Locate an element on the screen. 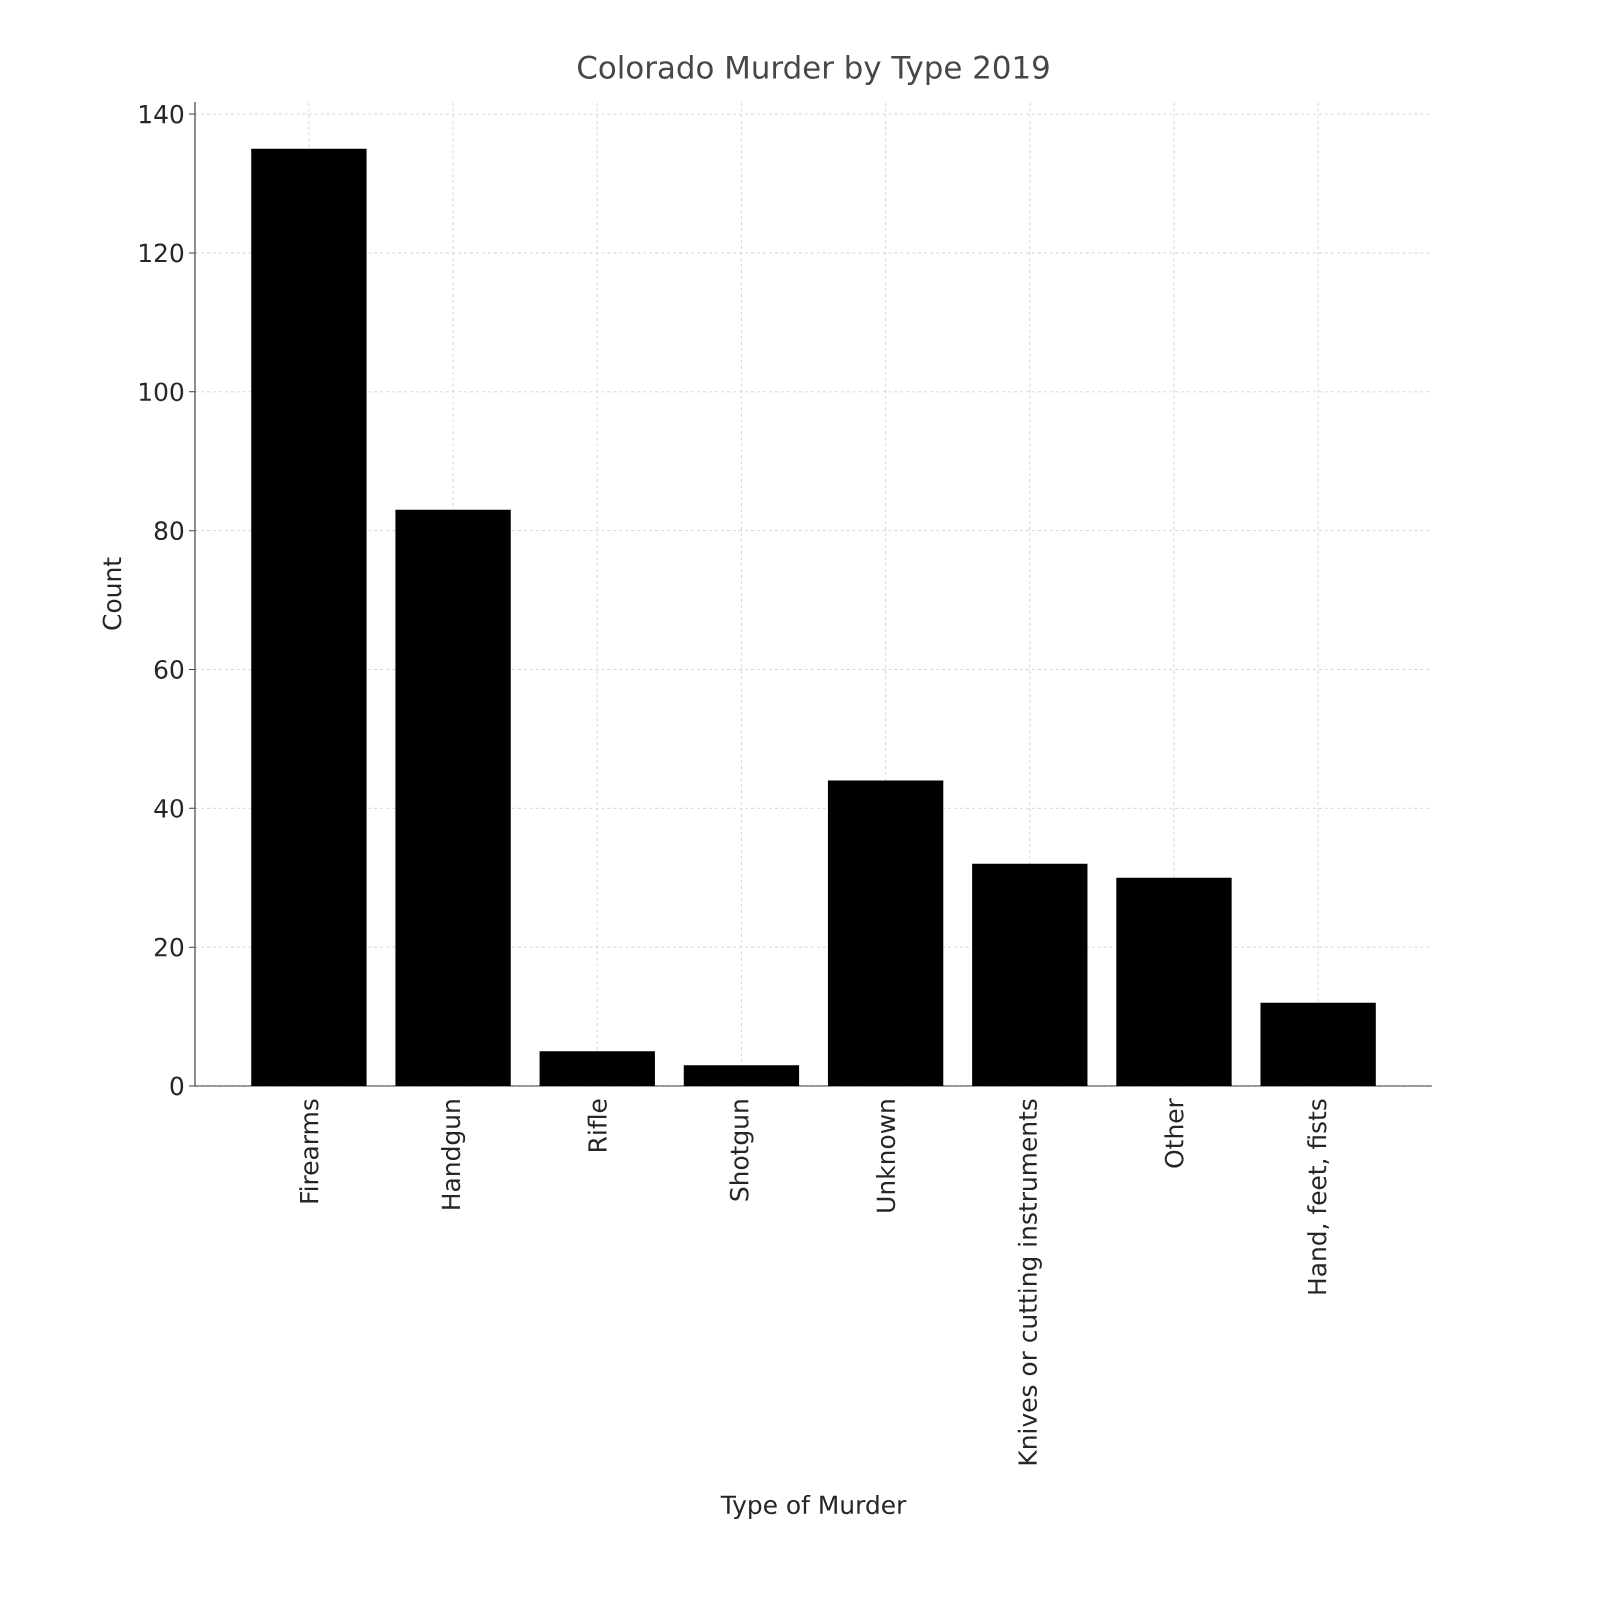  x-tick-label: Other is located at coordinates (1174, 1133).